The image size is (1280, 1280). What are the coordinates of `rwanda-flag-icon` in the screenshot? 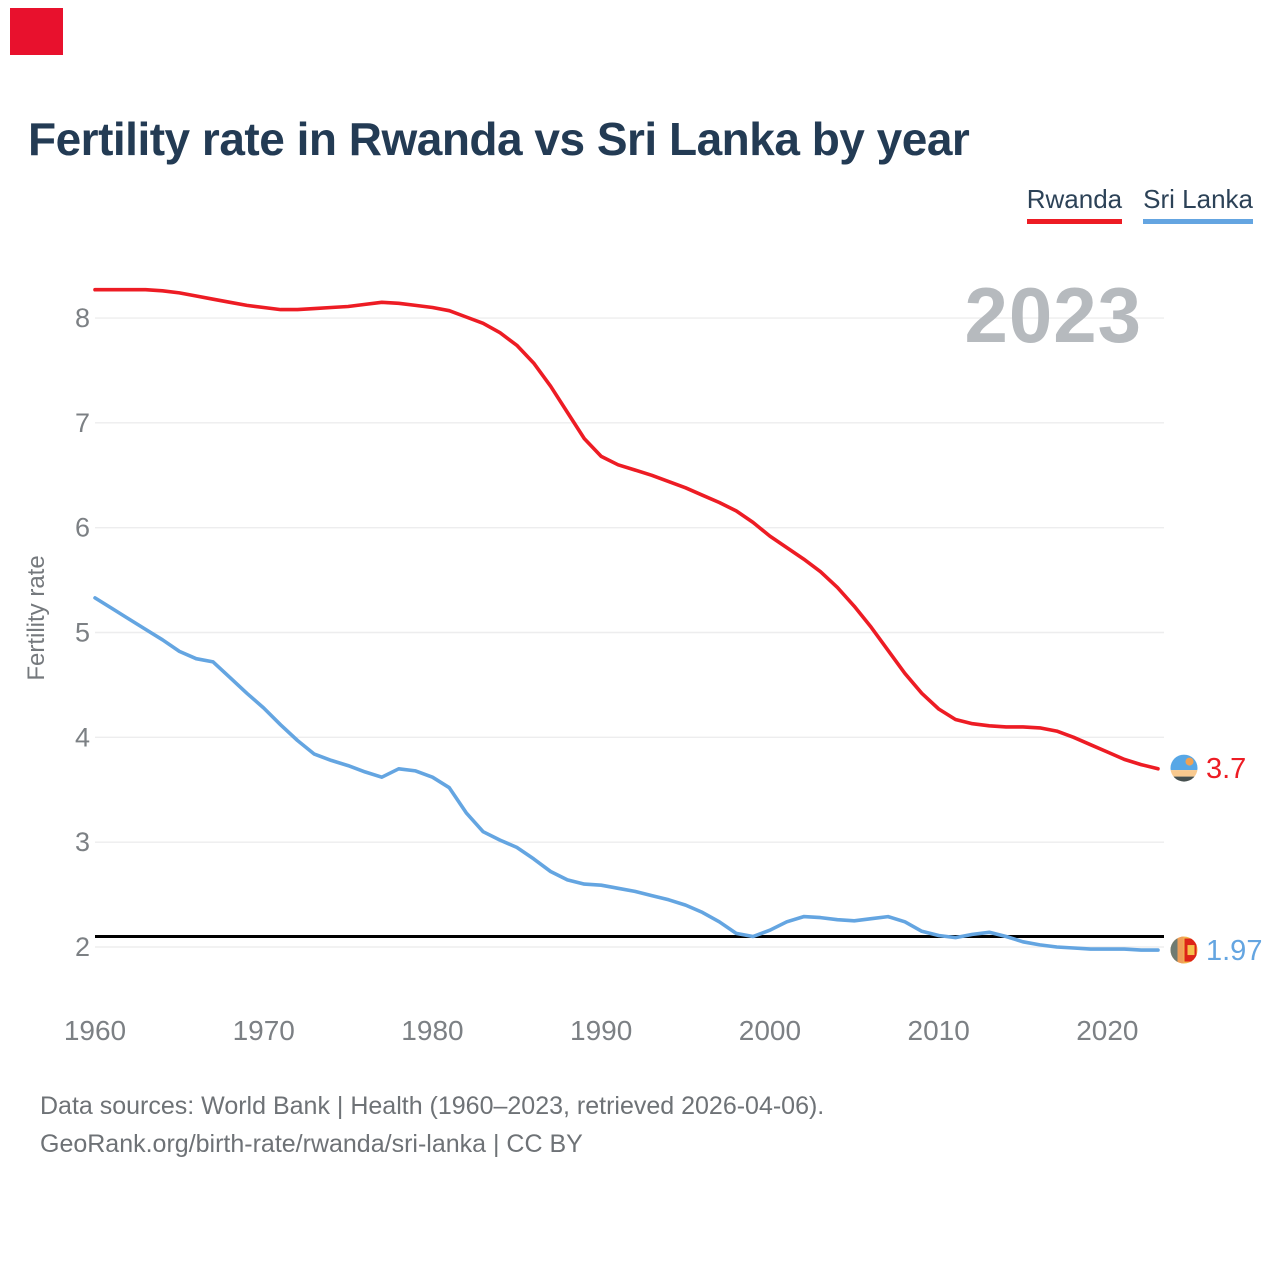 It's located at (1184, 768).